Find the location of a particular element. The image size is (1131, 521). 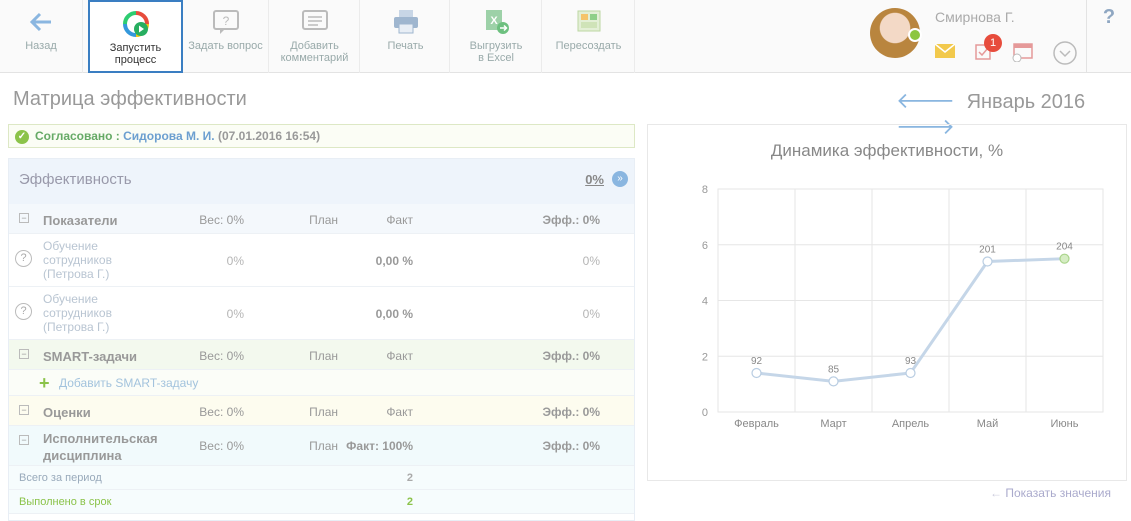

user-name: Смирнова Г. is located at coordinates (975, 17).